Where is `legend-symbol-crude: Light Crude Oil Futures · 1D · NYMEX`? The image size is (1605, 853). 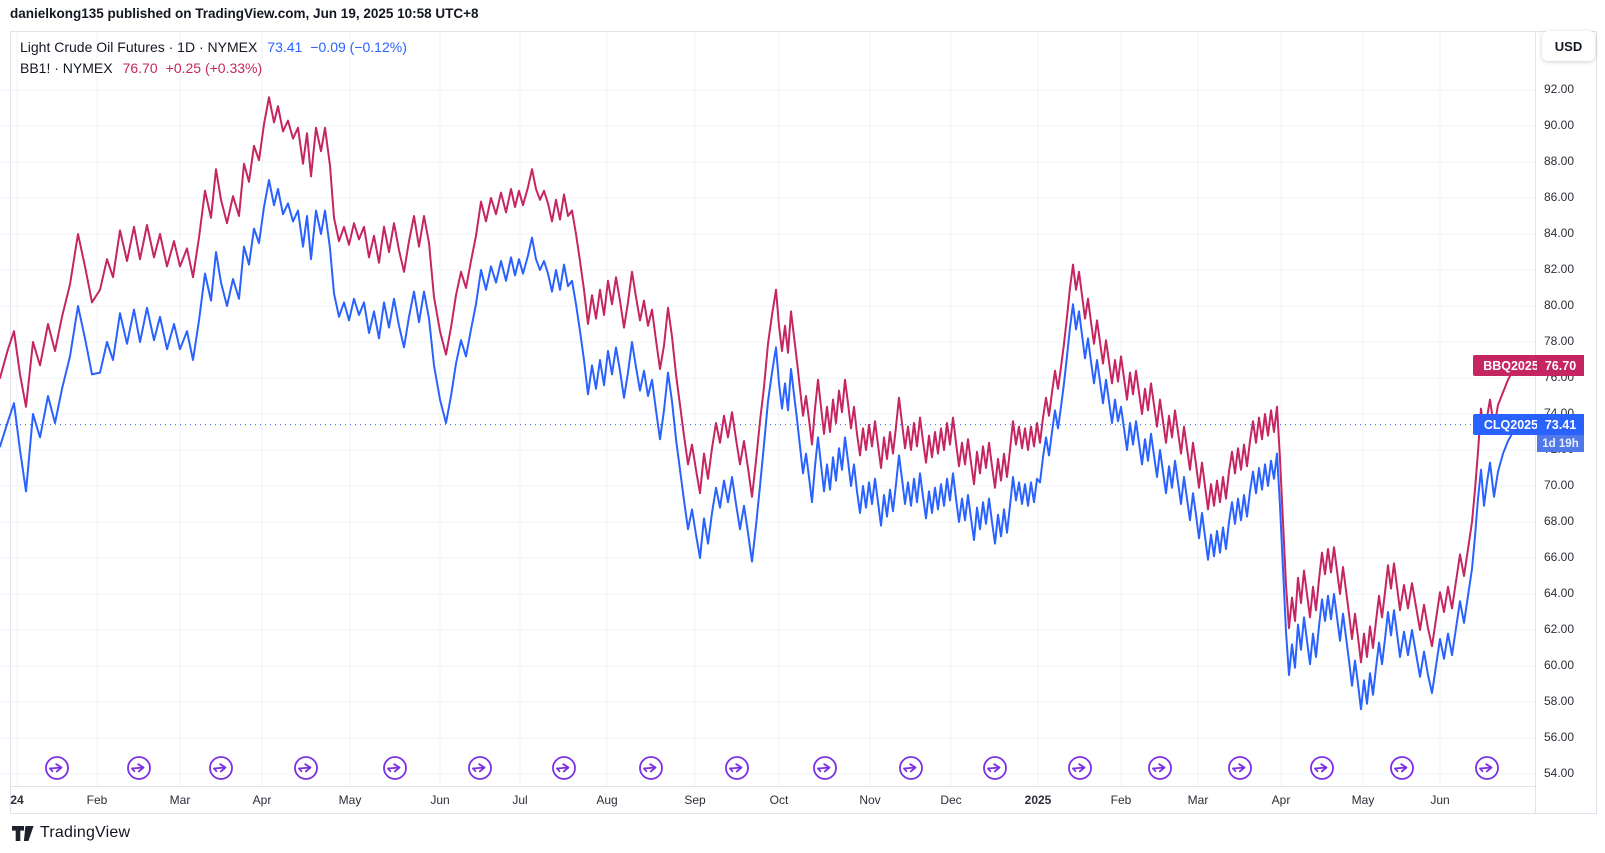 legend-symbol-crude: Light Crude Oil Futures · 1D · NYMEX is located at coordinates (139, 47).